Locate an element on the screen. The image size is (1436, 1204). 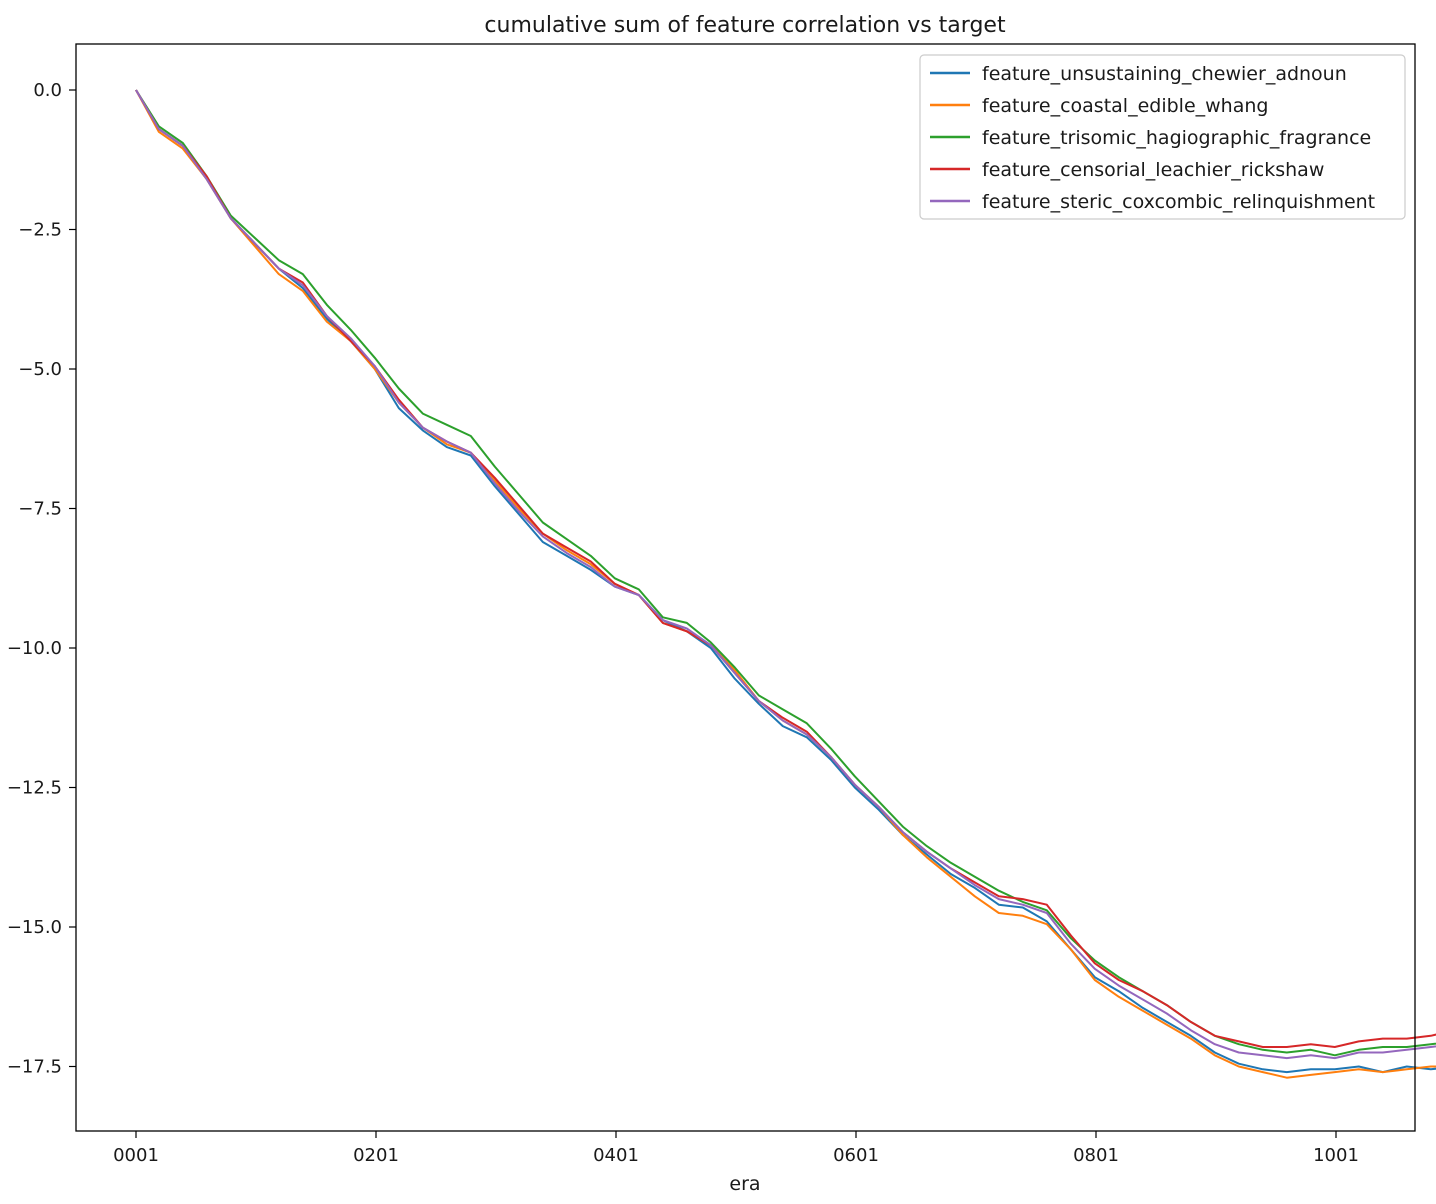
y-axis: 0.0 −2.5 −5.0 −7.5 −10.0 −12.5 −15.0 −17.5 is located at coordinates (41, 579).